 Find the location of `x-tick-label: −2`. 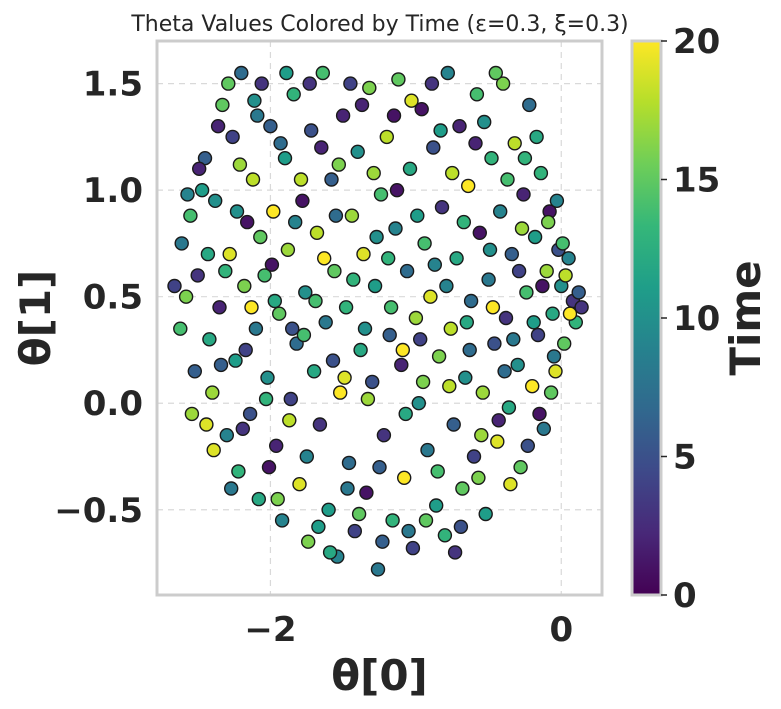

x-tick-label: −2 is located at coordinates (270, 630).